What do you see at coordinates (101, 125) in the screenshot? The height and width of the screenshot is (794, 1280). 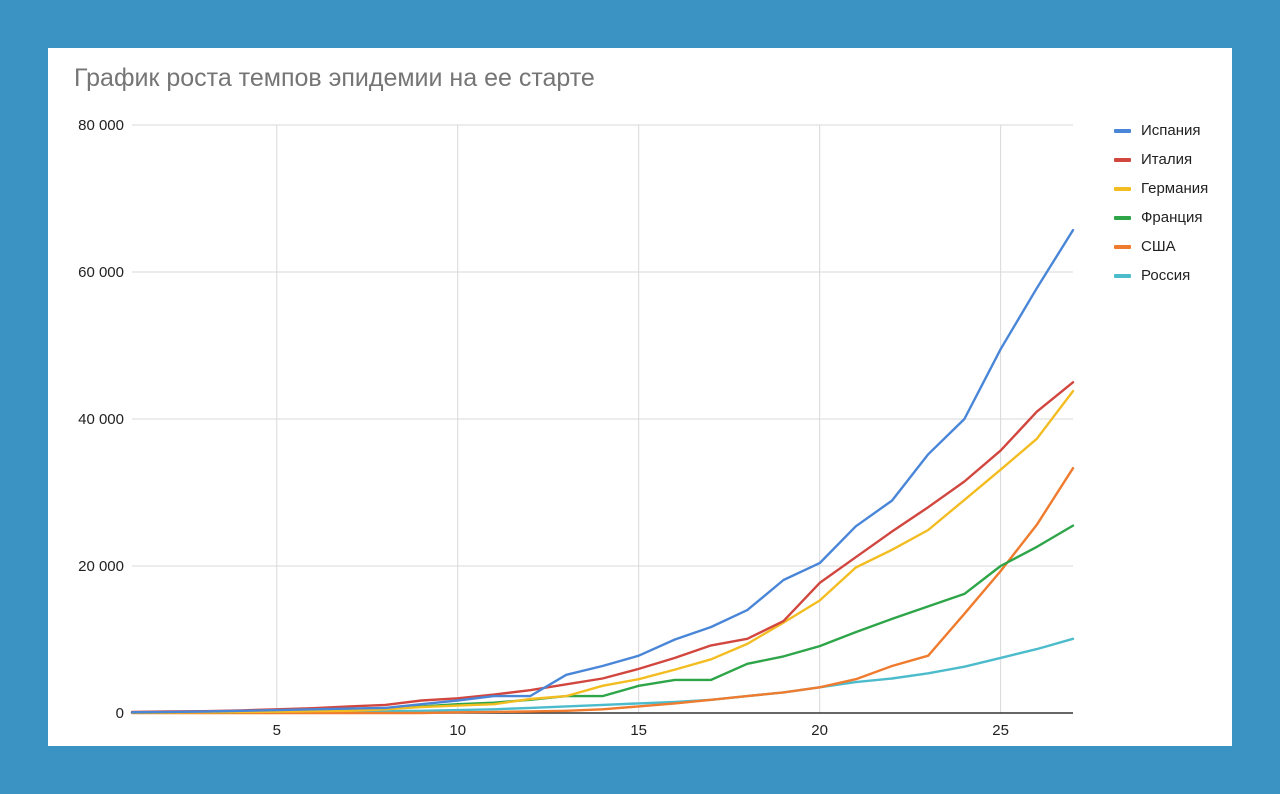 I see `y-tick-label: 80 000` at bounding box center [101, 125].